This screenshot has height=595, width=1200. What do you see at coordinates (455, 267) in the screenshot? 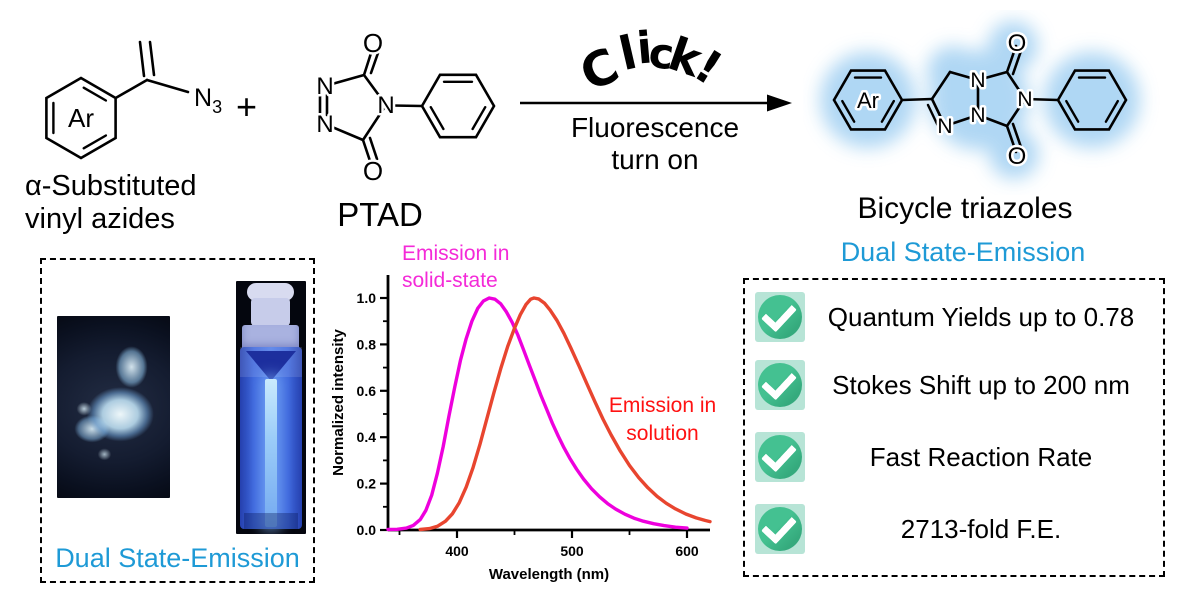
I see `solid-state-curve-label: Emission in solid-state` at bounding box center [455, 267].